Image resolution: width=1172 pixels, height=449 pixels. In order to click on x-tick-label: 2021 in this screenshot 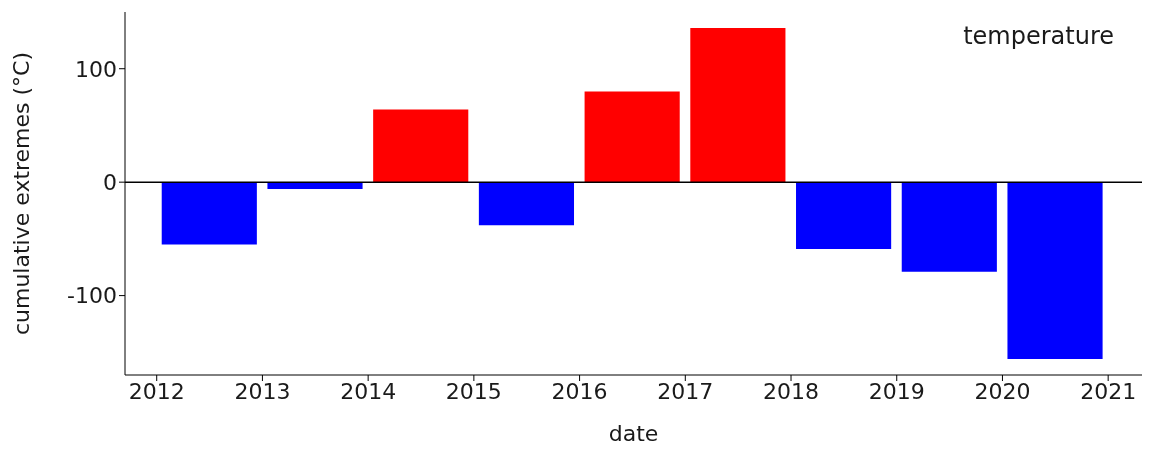, I will do `click(1108, 391)`.